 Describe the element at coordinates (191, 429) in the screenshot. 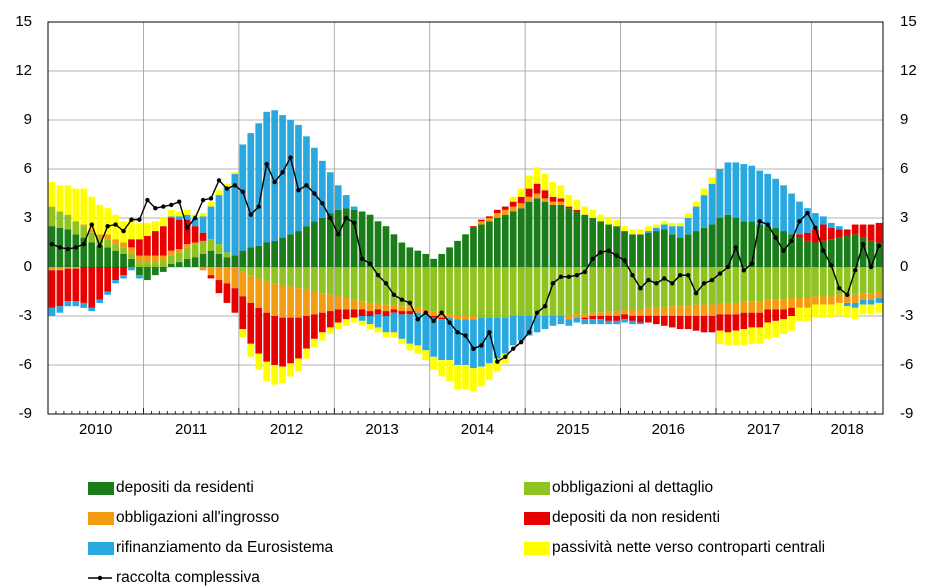

I see `x-tick-label: 2011` at that location.